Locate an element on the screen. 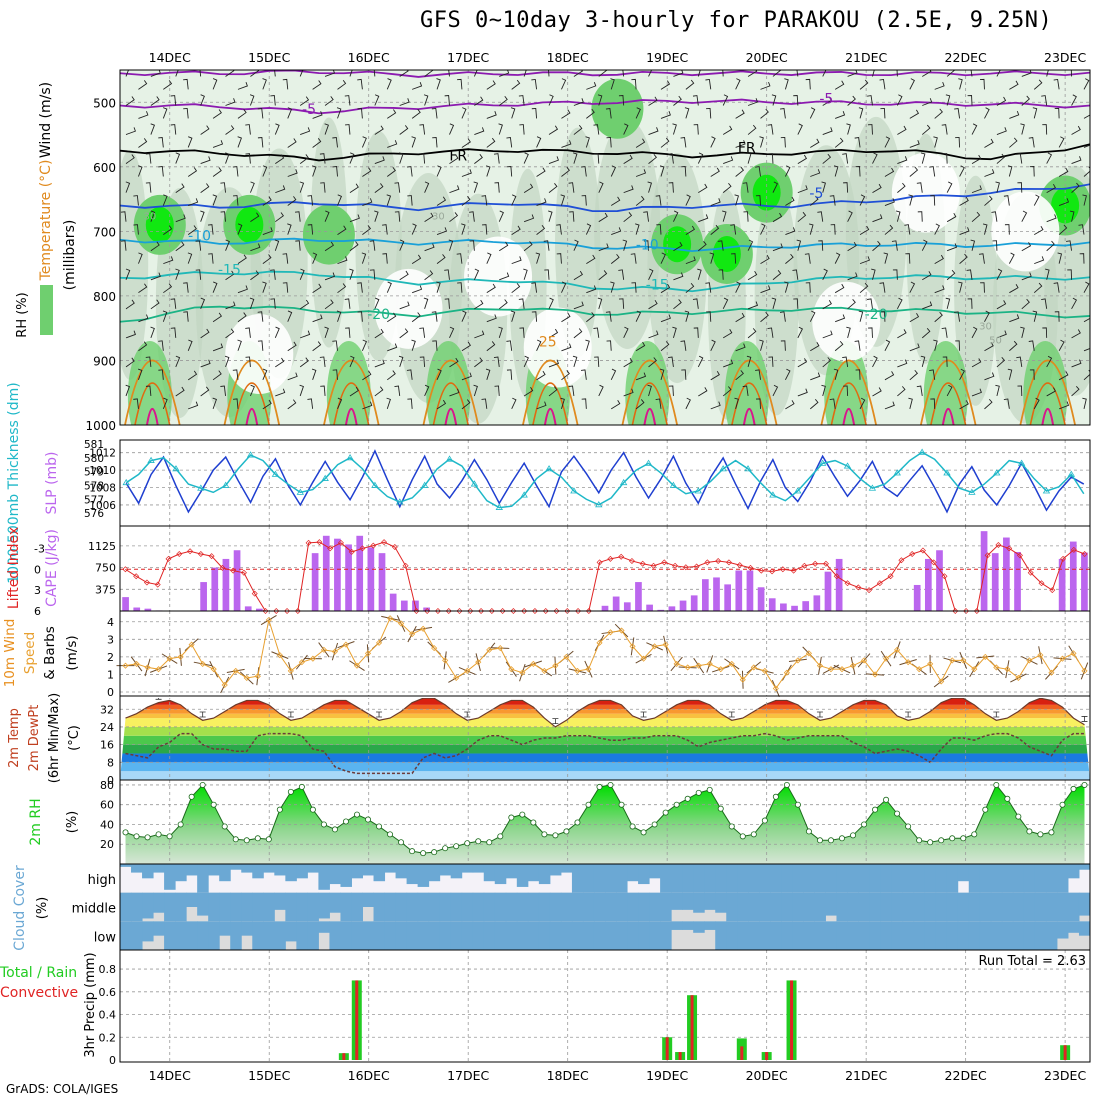  y-tick-thickness: 580 is located at coordinates (94, 459).